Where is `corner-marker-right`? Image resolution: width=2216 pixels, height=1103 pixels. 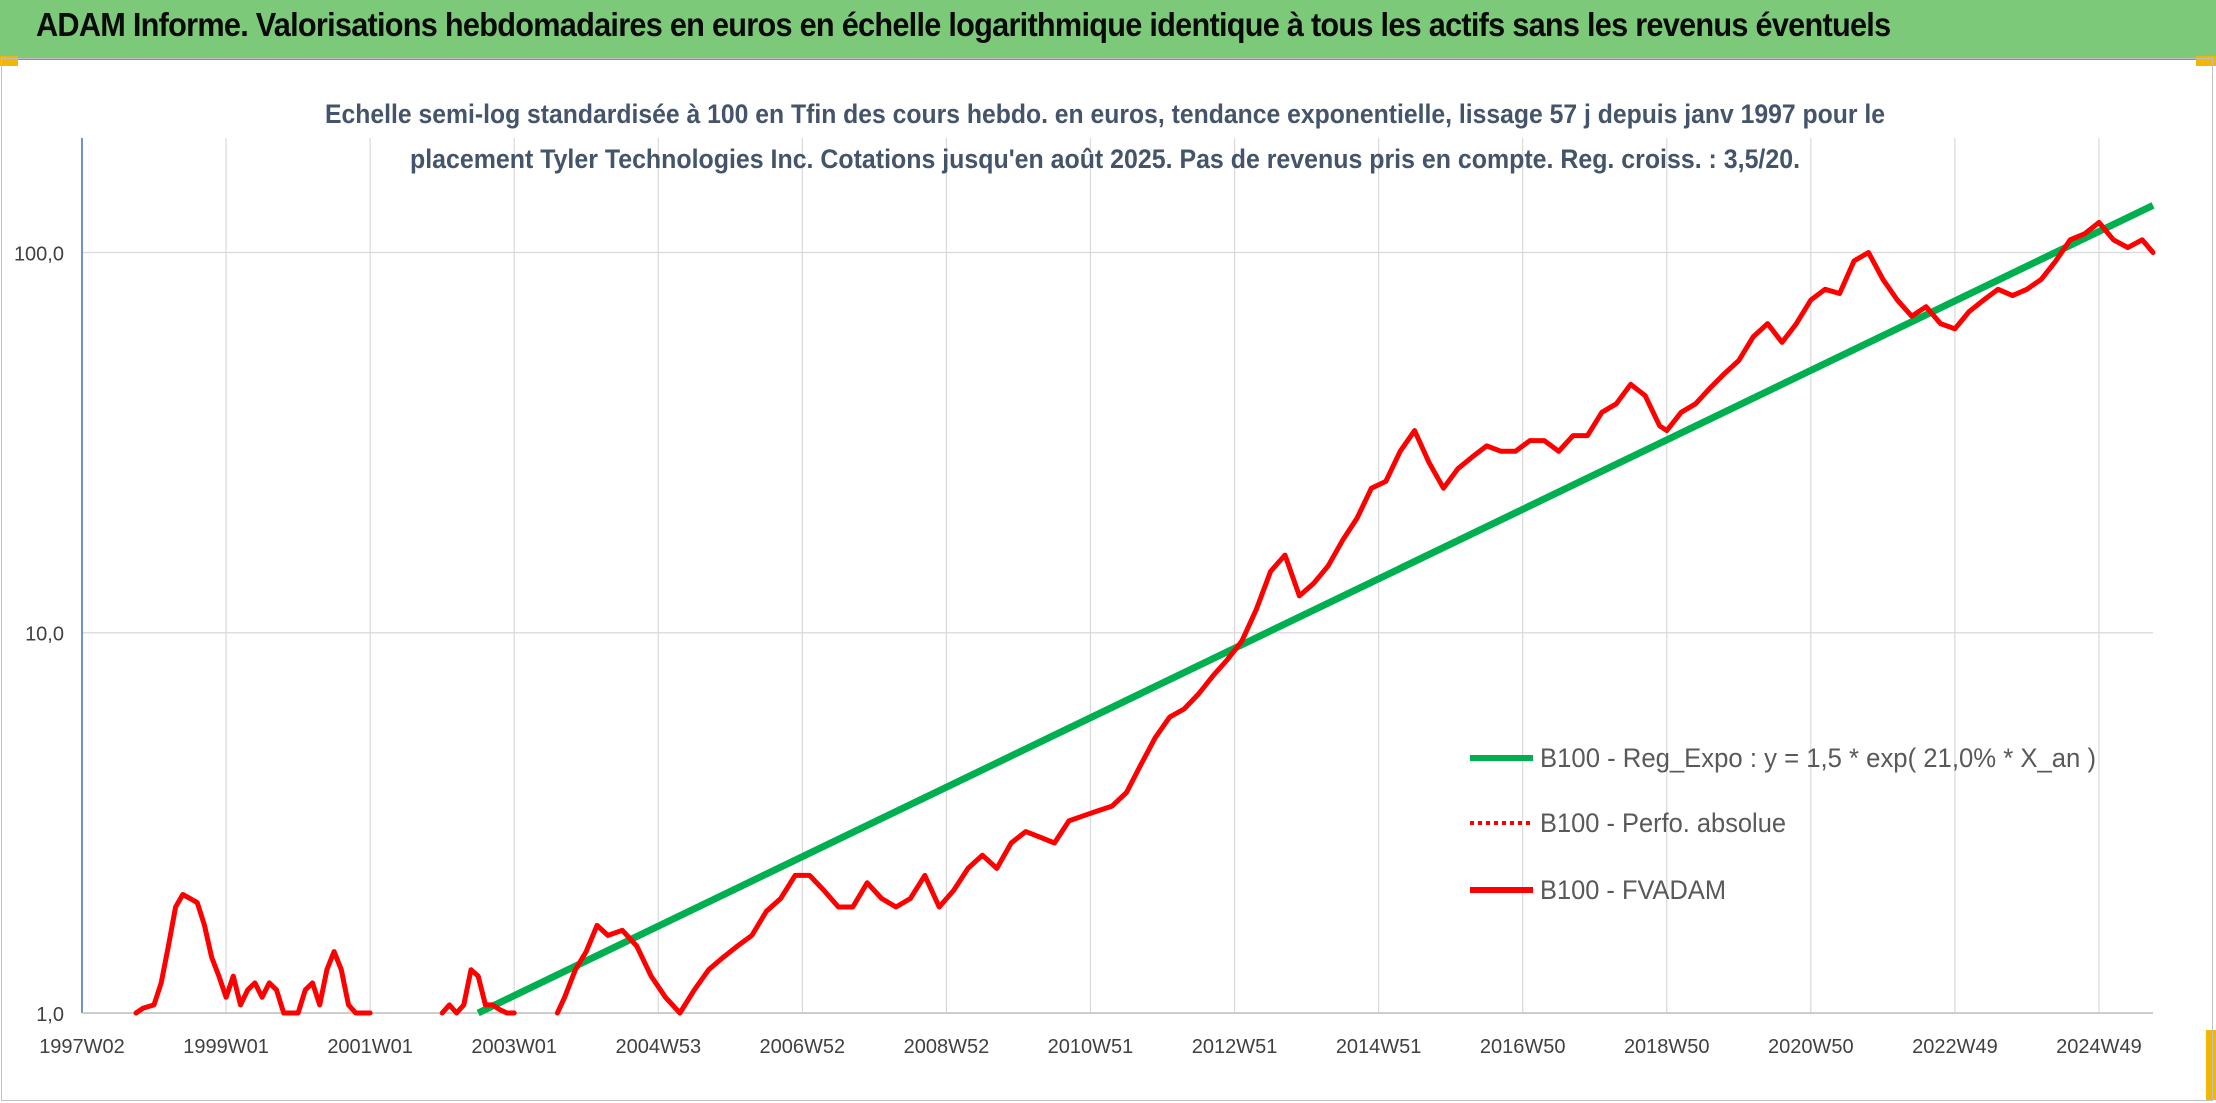 corner-marker-right is located at coordinates (2206, 61).